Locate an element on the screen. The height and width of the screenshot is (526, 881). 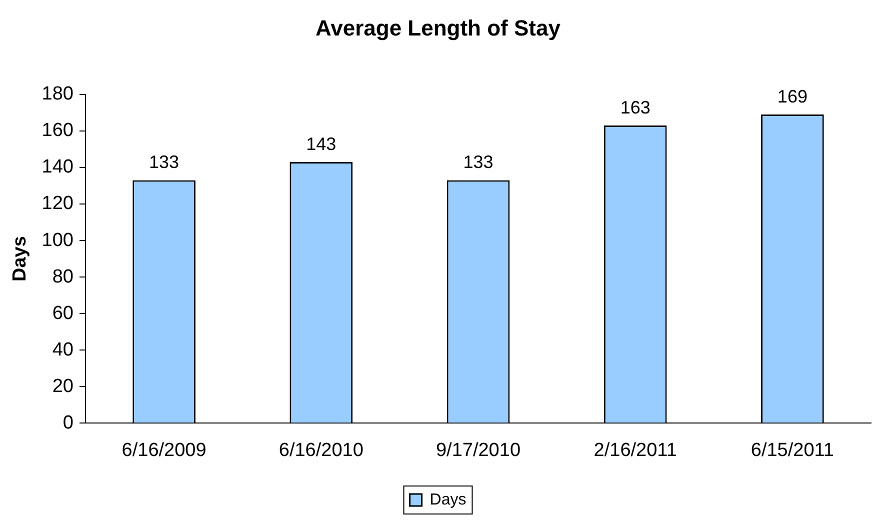
x-tick-label: 6/16/2009 is located at coordinates (164, 450).